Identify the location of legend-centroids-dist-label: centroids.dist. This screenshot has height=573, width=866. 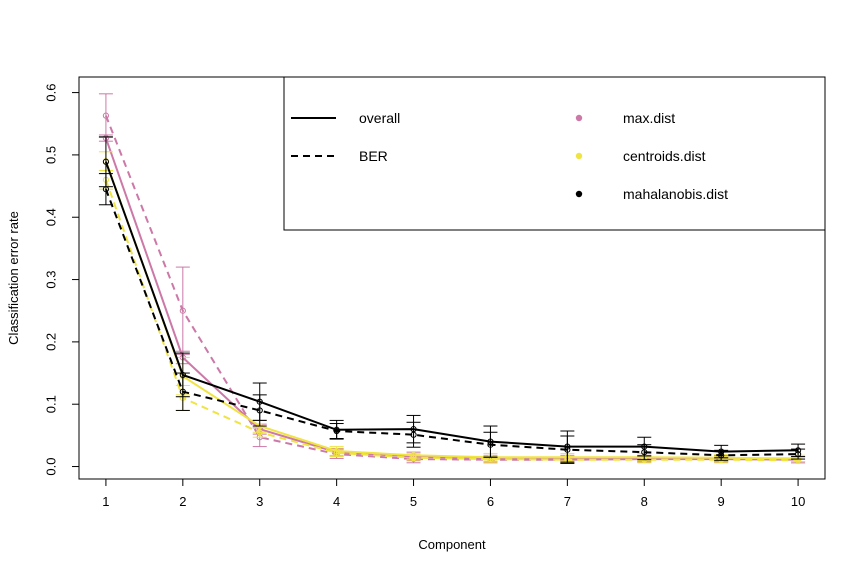
(664, 156).